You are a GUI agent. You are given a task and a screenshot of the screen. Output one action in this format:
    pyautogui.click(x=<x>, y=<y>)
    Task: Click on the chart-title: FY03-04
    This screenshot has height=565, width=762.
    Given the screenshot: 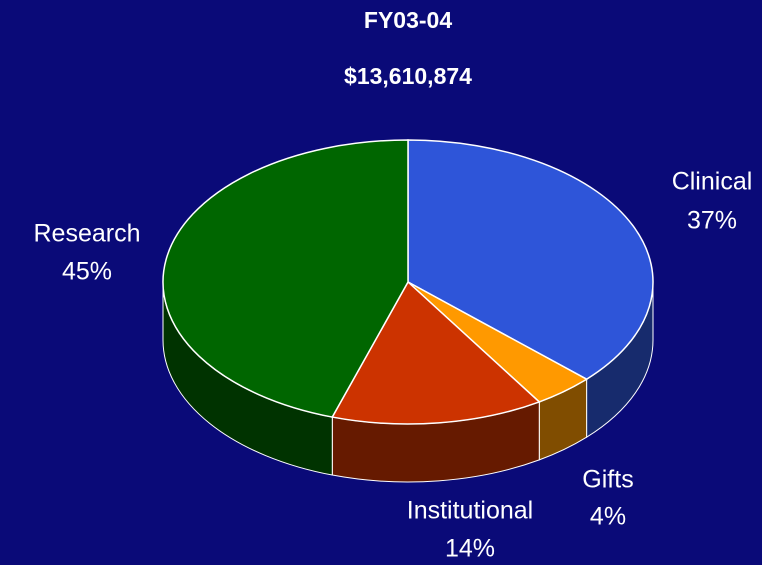 What is the action you would take?
    pyautogui.click(x=408, y=20)
    